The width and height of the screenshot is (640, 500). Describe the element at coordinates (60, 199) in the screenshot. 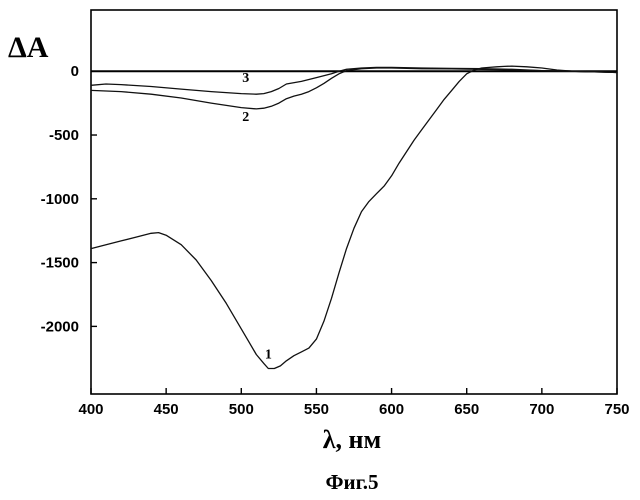

I see `y-tick-label: -1000` at that location.